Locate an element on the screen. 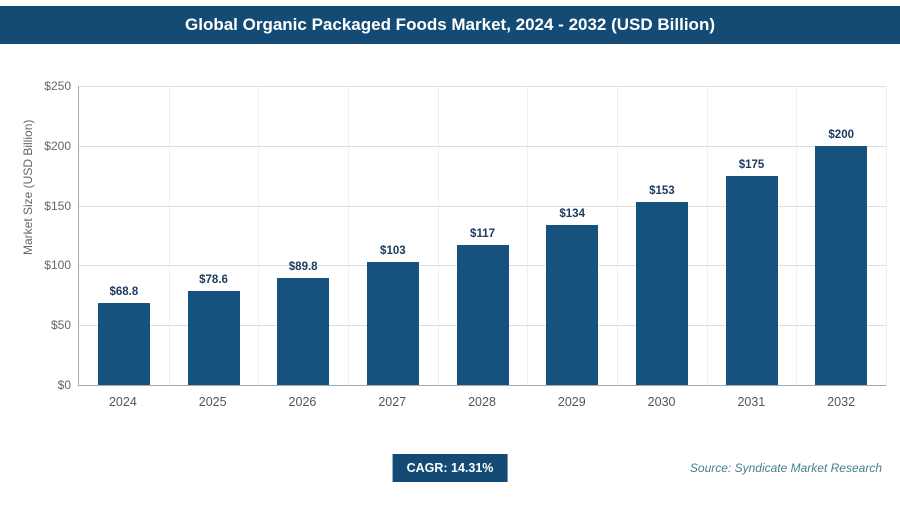 This screenshot has width=900, height=506. bar-column: $175 is located at coordinates (752, 235).